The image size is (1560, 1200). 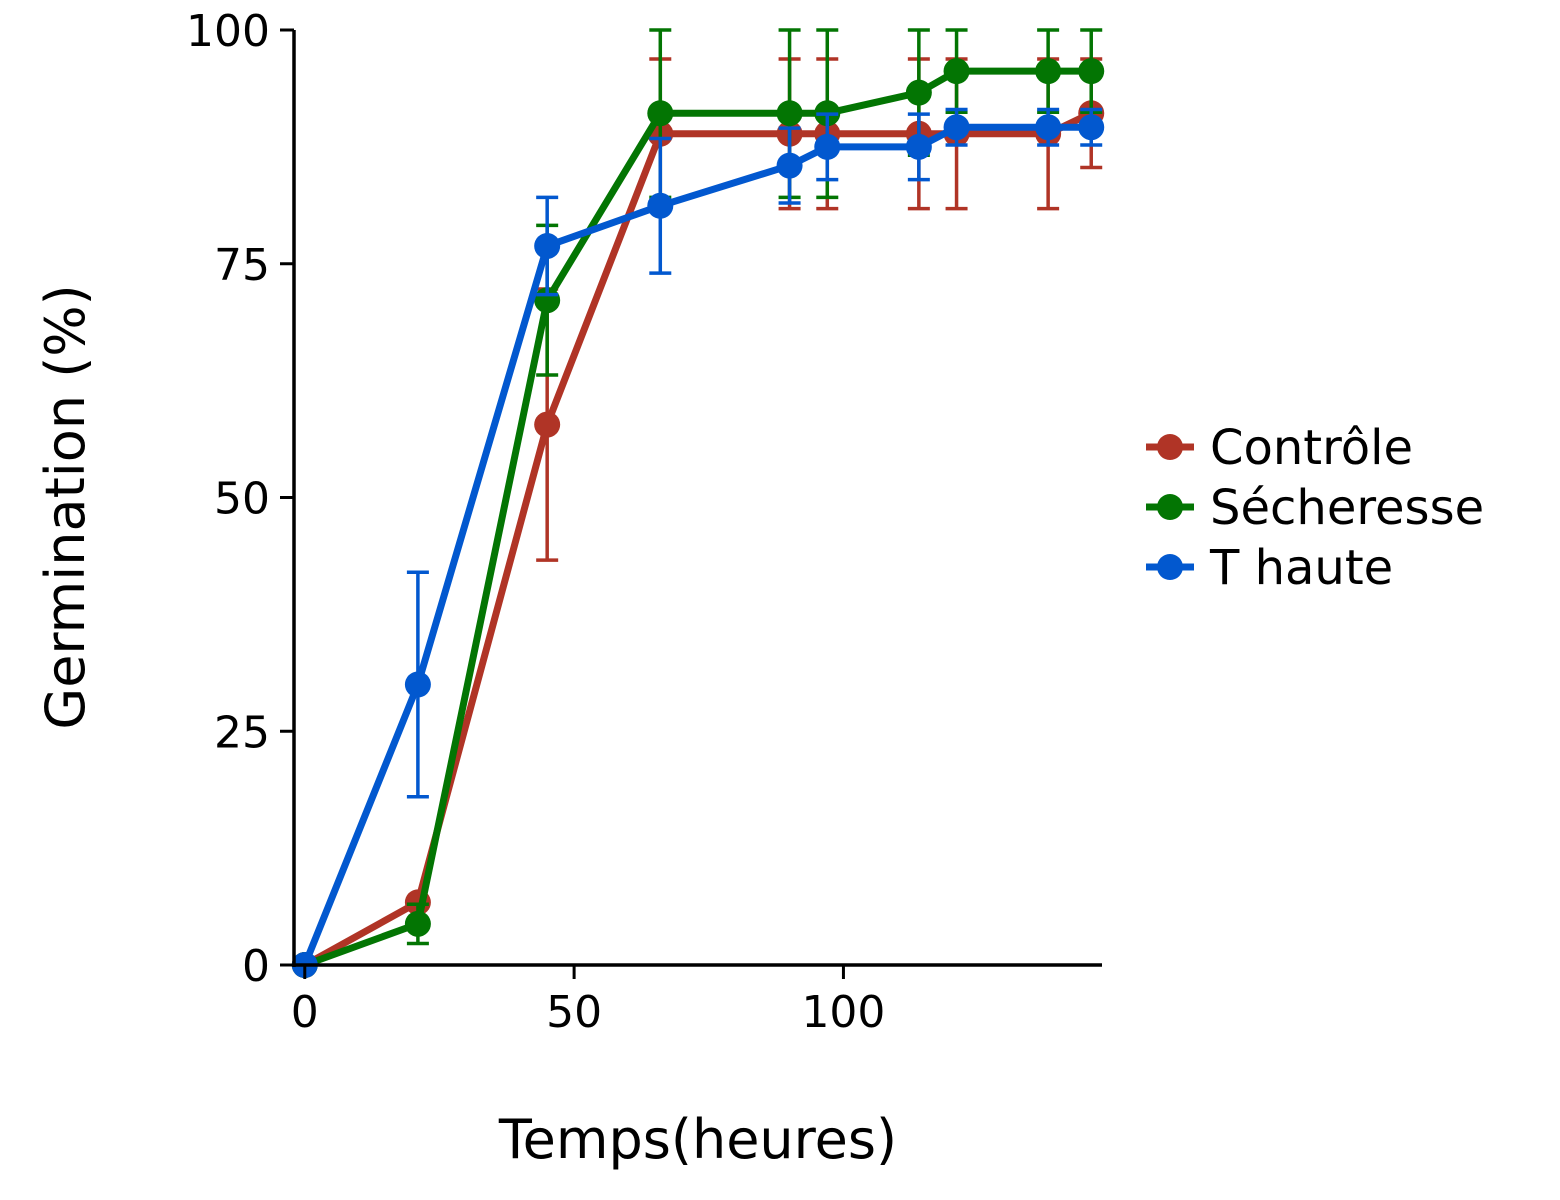 What do you see at coordinates (228, 31) in the screenshot?
I see `y-tick-label: 100` at bounding box center [228, 31].